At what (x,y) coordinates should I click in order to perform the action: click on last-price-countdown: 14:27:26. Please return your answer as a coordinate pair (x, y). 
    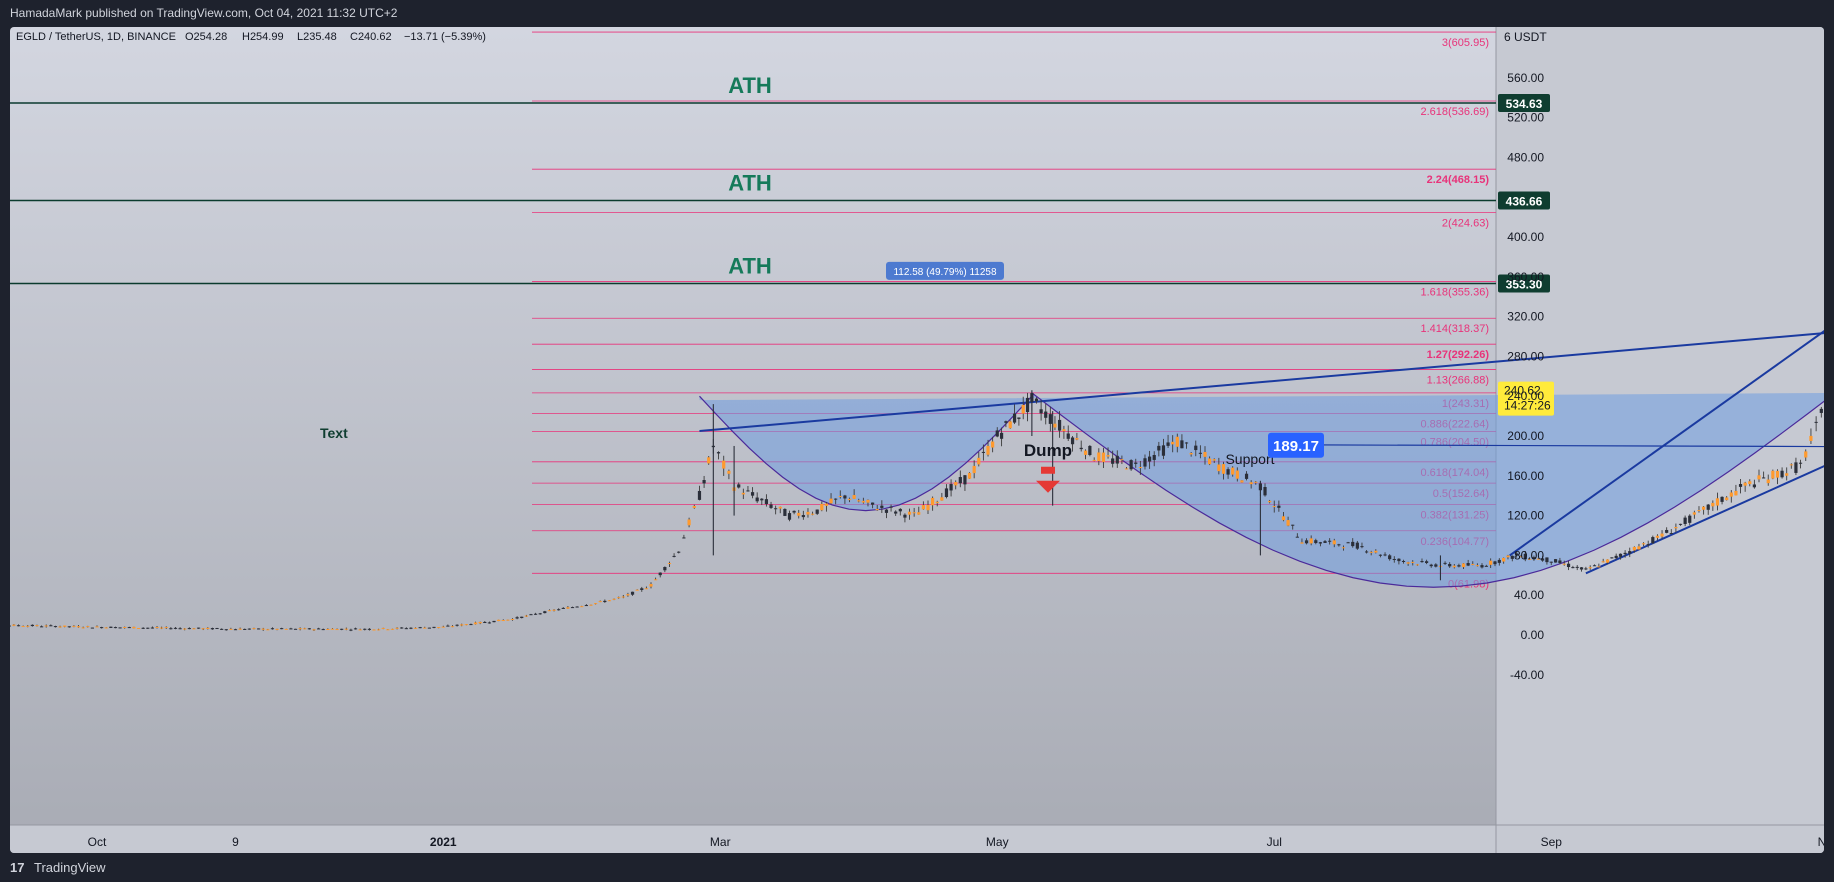
    Looking at the image, I should click on (1527, 406).